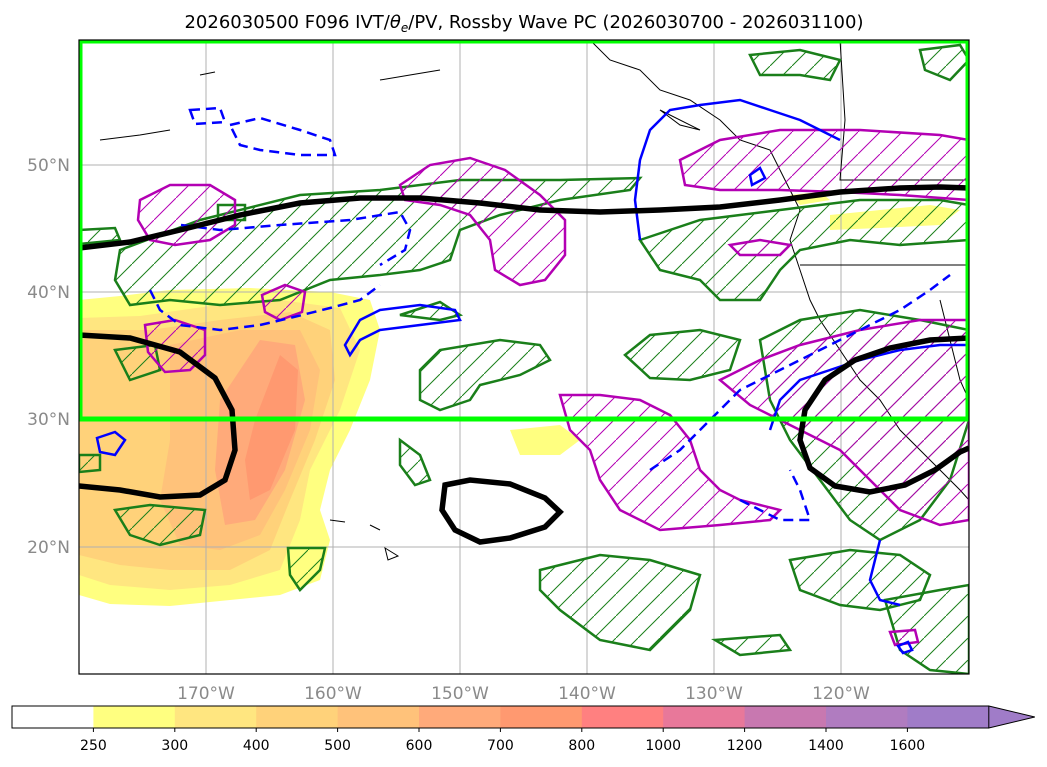 The width and height of the screenshot is (1047, 767). What do you see at coordinates (48, 357) in the screenshot?
I see `lat-axis: 50°N 40°N 30°N 20°N` at bounding box center [48, 357].